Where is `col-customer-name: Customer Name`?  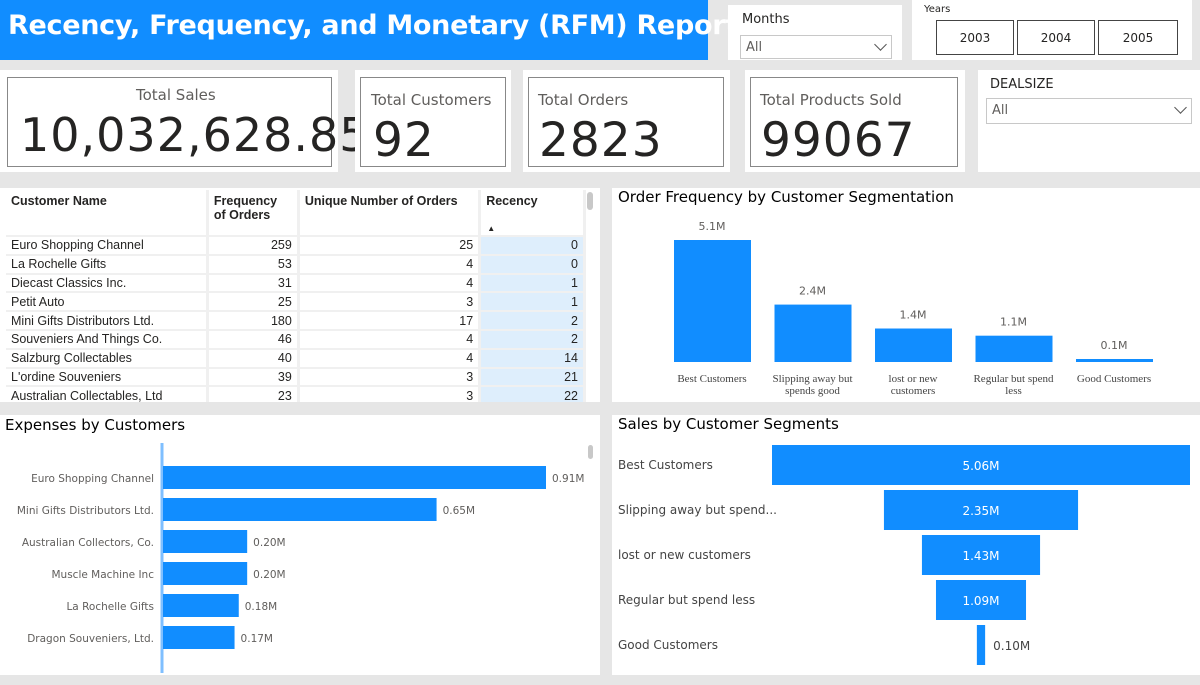 col-customer-name: Customer Name is located at coordinates (107, 213).